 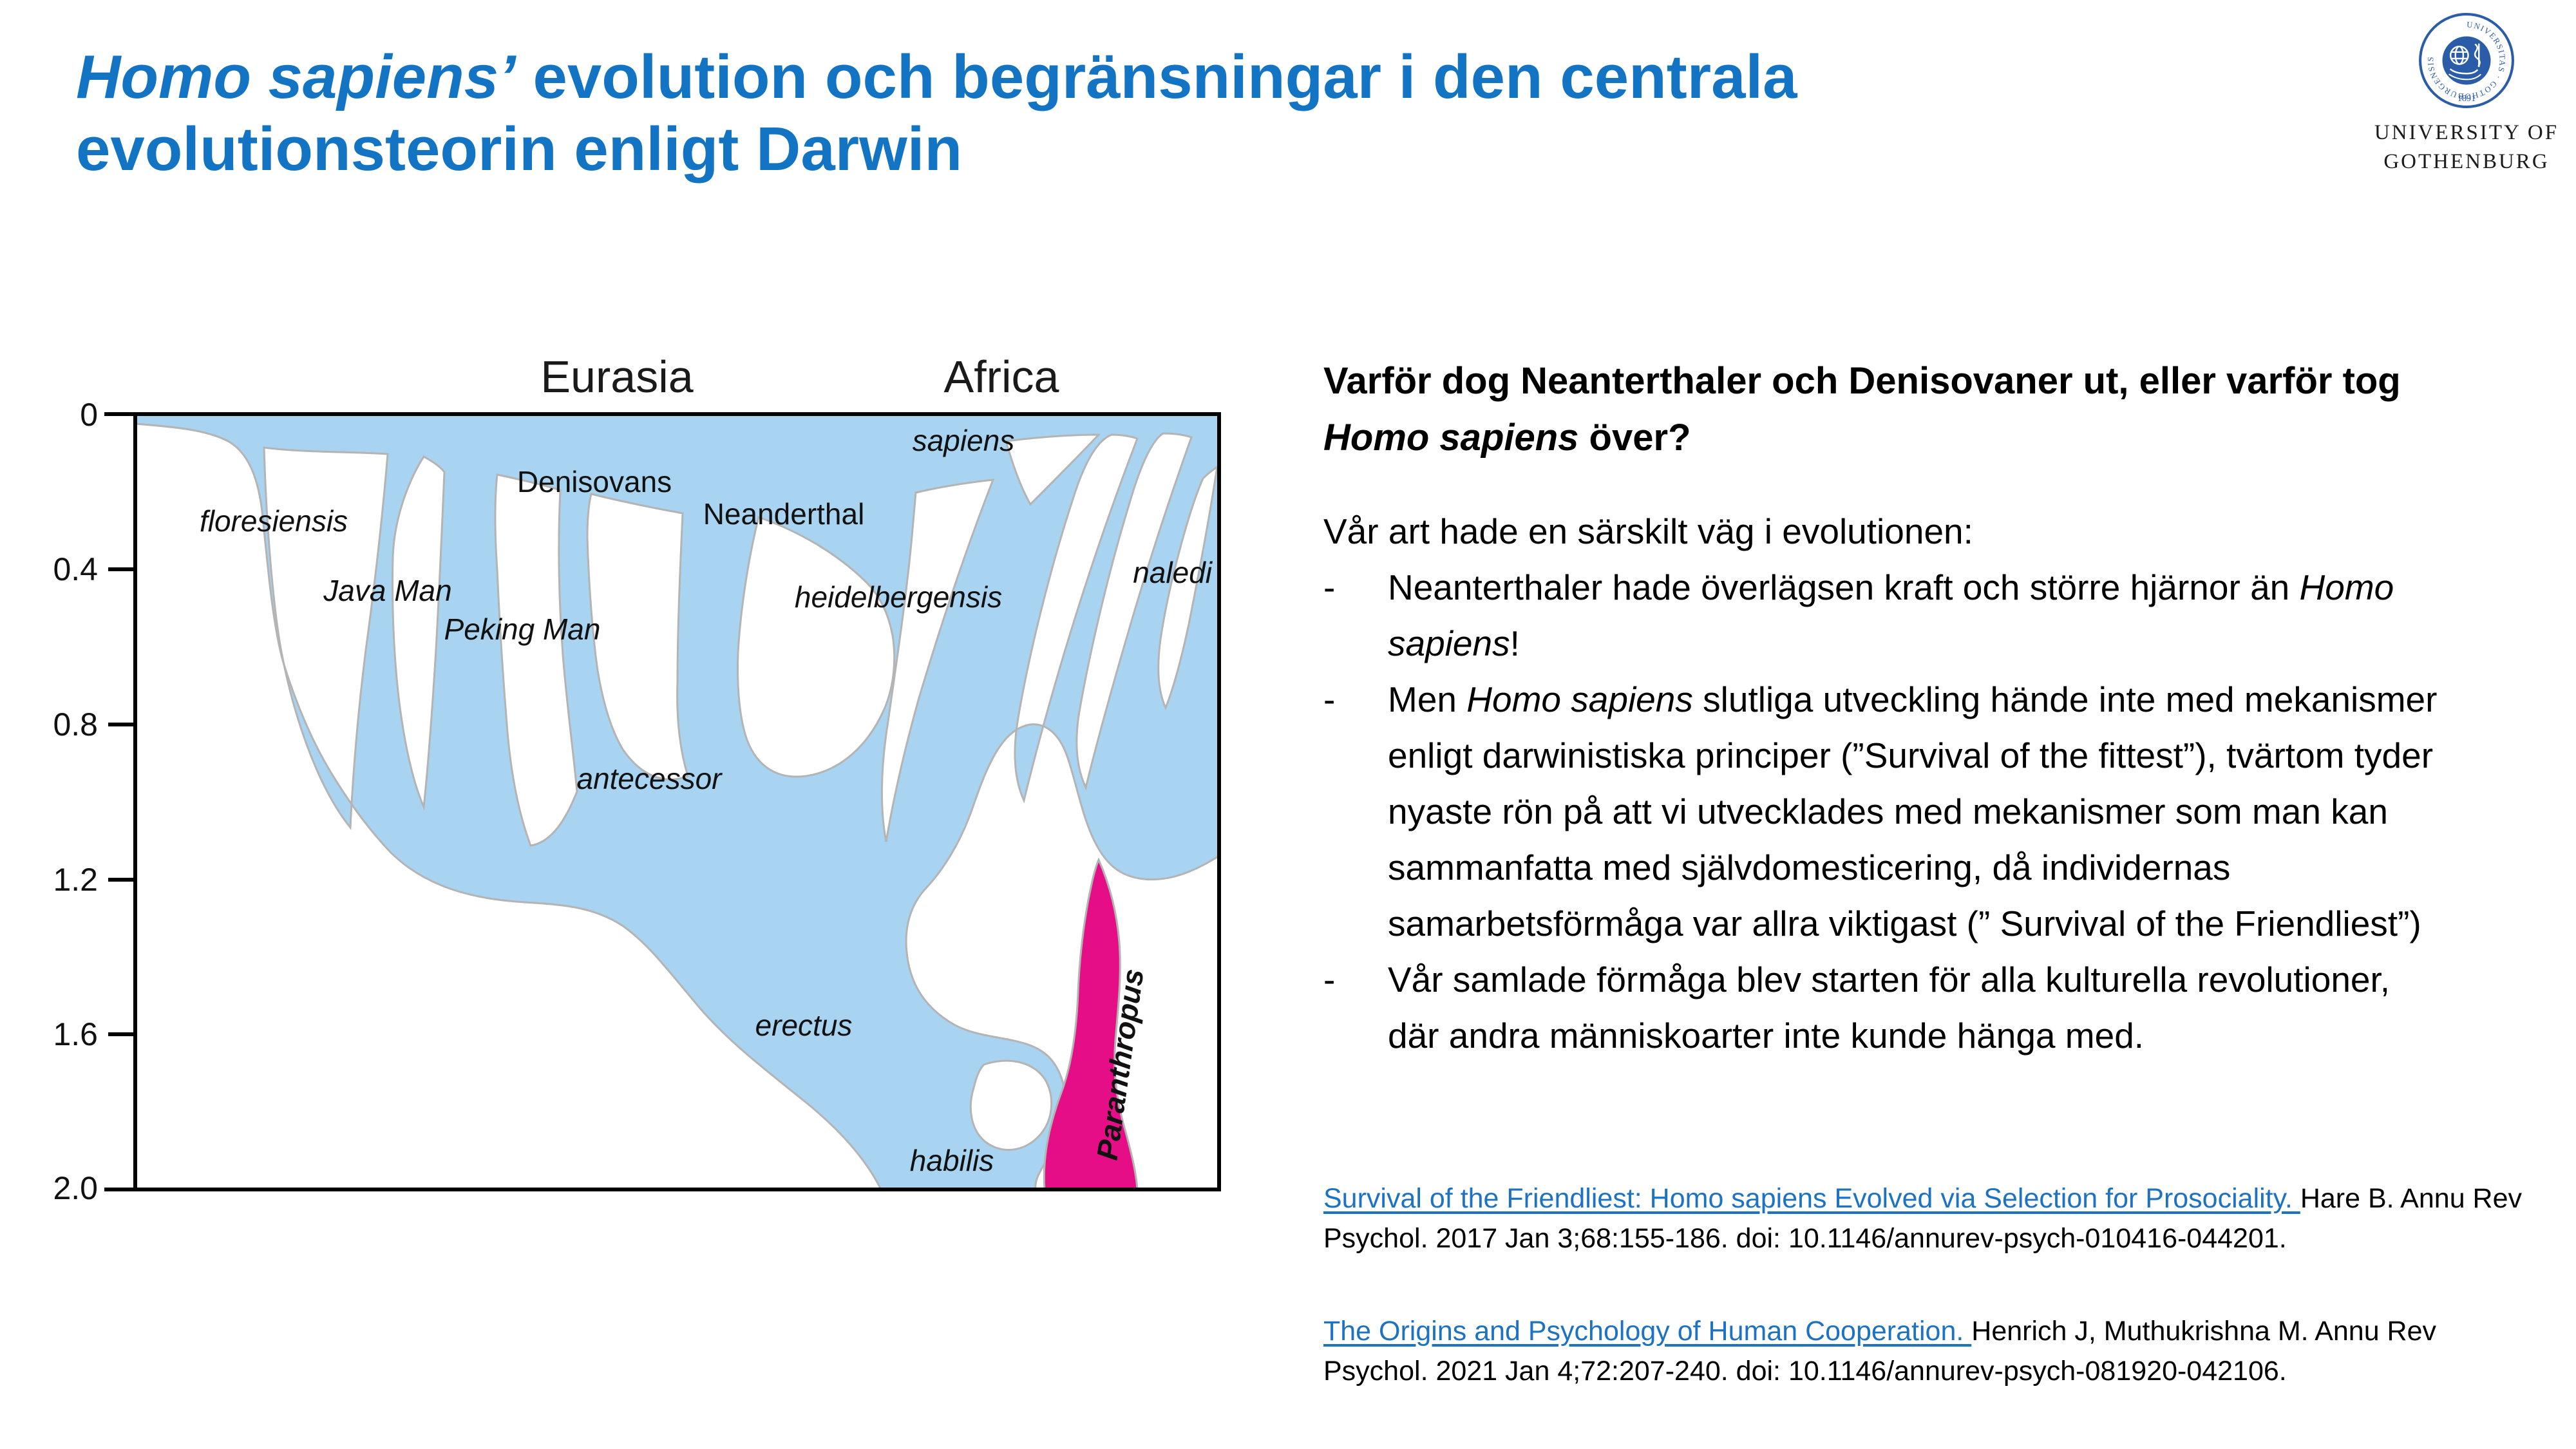 I want to click on region-header-eurasia: Eurasia, so click(x=617, y=377).